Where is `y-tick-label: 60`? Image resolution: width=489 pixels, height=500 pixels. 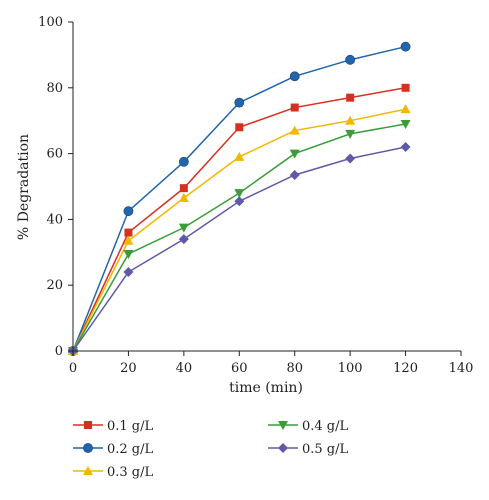
y-tick-label: 60 is located at coordinates (54, 154).